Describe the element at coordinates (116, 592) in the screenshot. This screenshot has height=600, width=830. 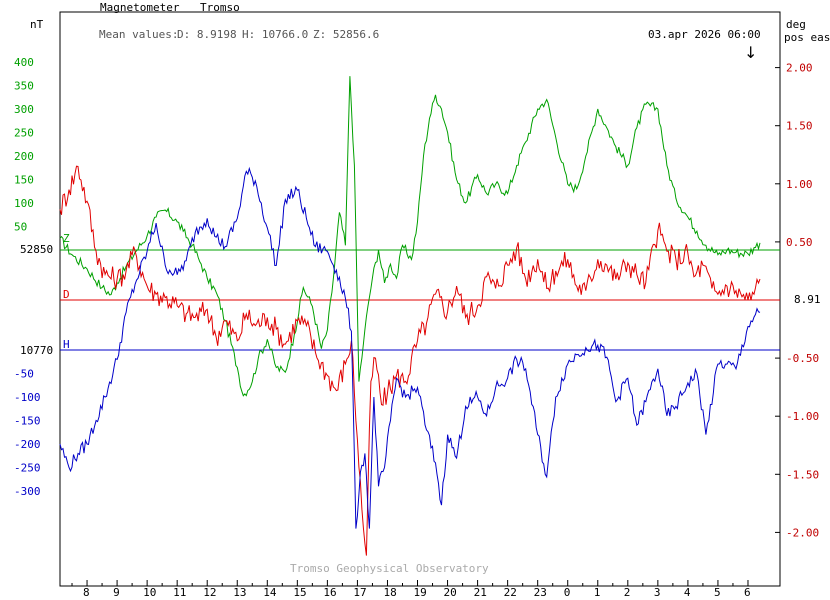
I see `x-tick-label: 9` at that location.